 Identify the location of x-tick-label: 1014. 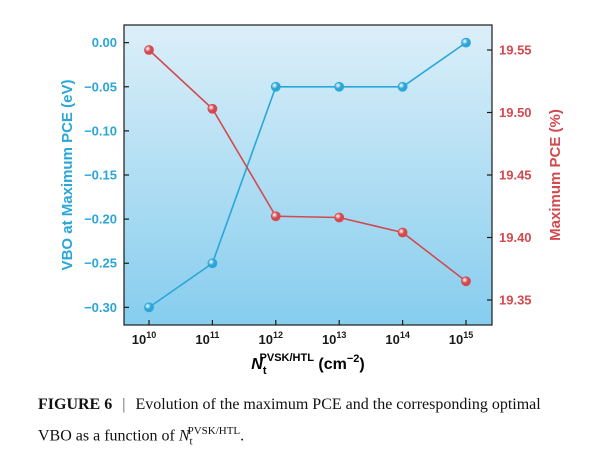
(397, 338).